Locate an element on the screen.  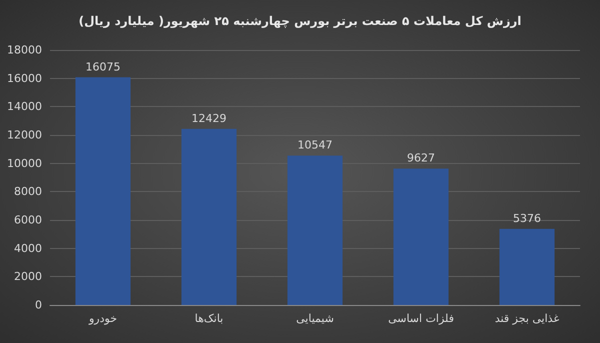
data-label: 5376 is located at coordinates (527, 218).